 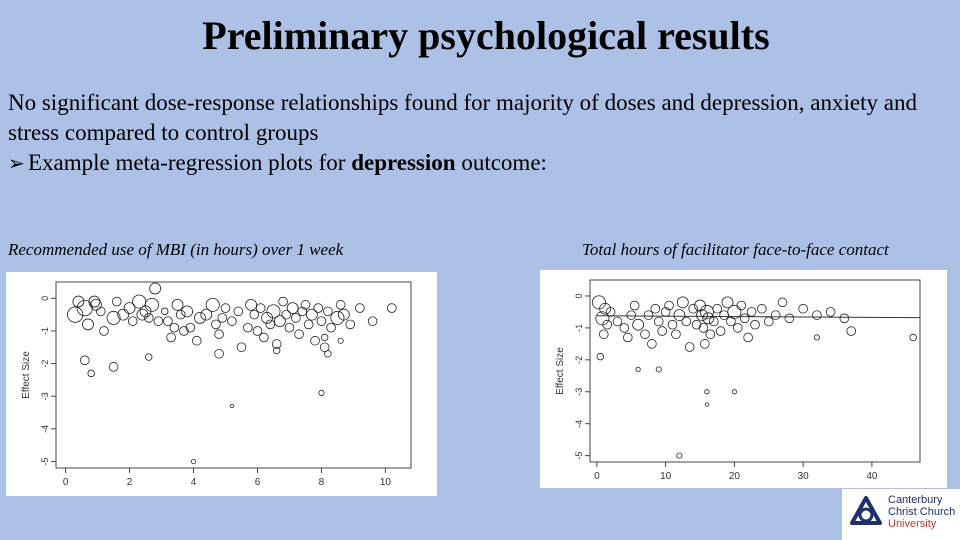 What do you see at coordinates (666, 476) in the screenshot?
I see `plot2-xtick-label-1: 10` at bounding box center [666, 476].